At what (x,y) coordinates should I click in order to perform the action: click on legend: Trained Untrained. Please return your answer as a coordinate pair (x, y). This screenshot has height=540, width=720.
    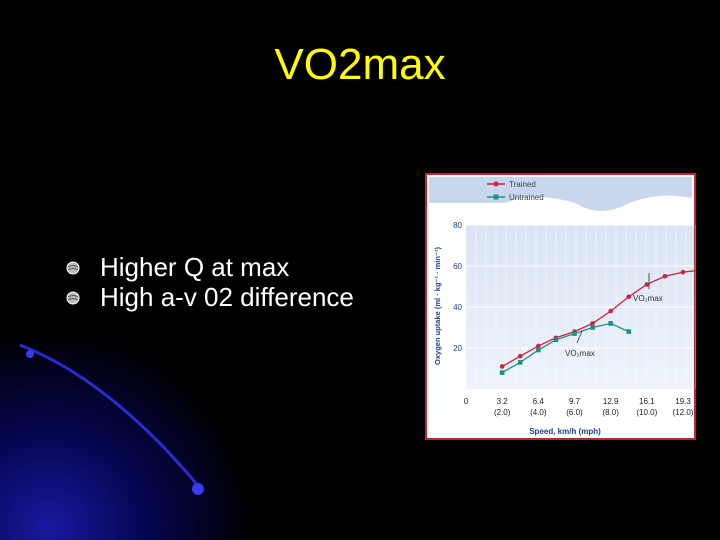
    Looking at the image, I should click on (515, 191).